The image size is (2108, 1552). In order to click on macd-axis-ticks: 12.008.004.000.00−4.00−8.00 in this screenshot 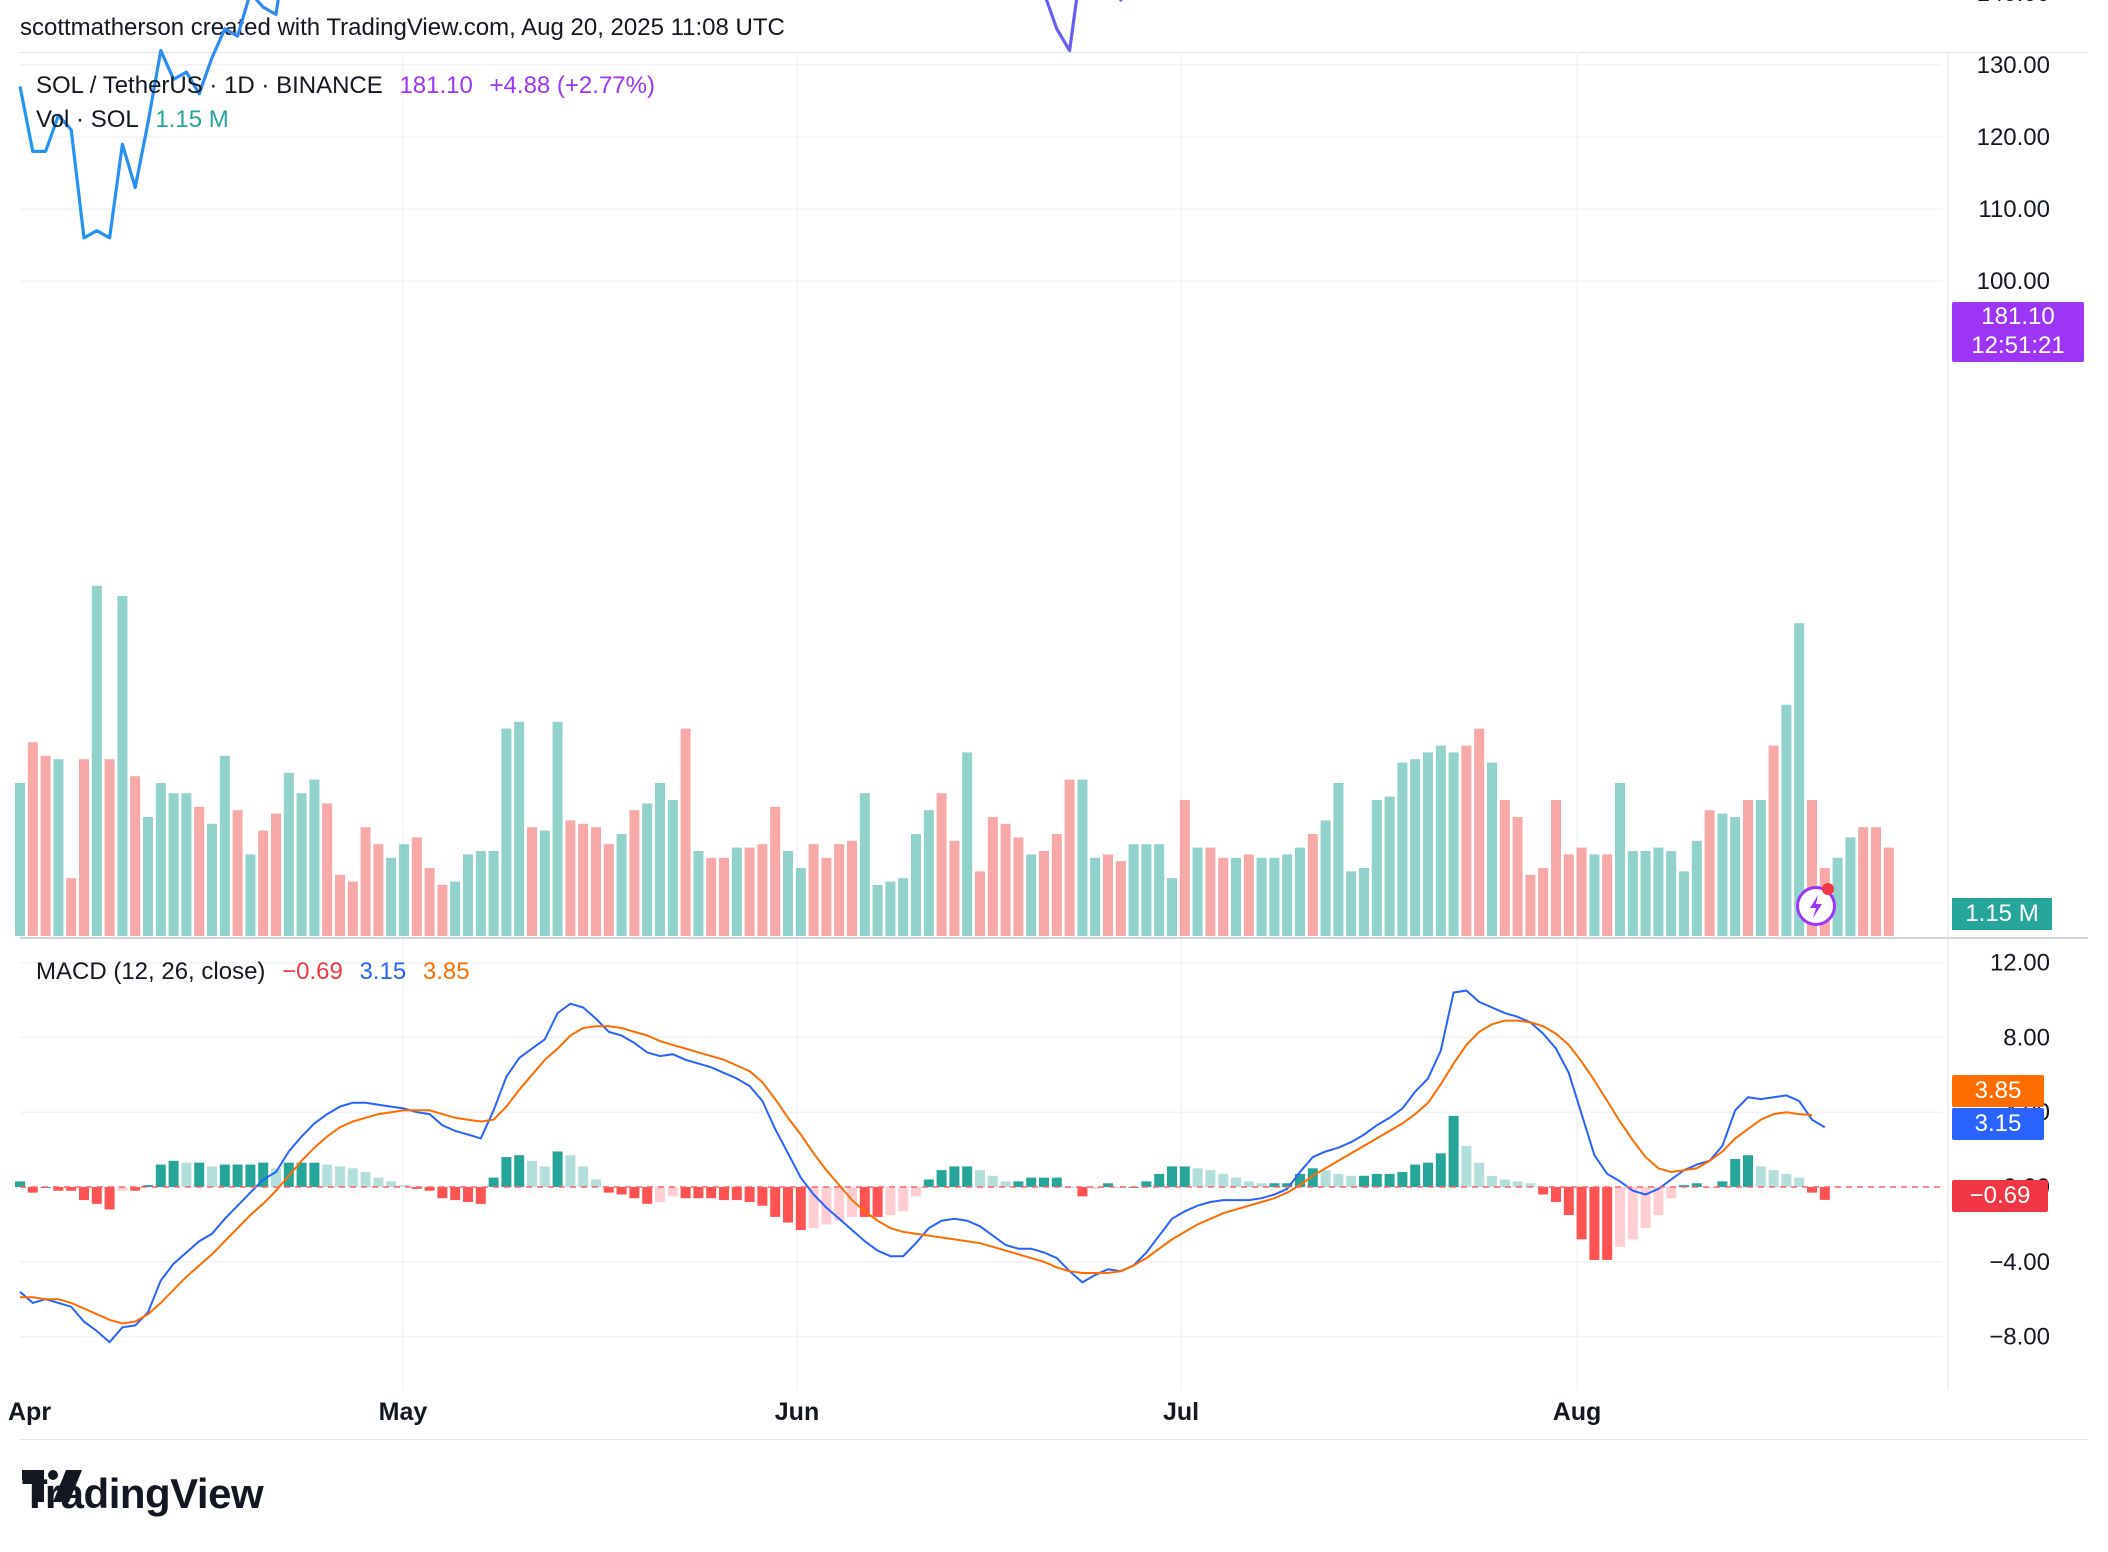, I will do `click(2019, 1150)`.